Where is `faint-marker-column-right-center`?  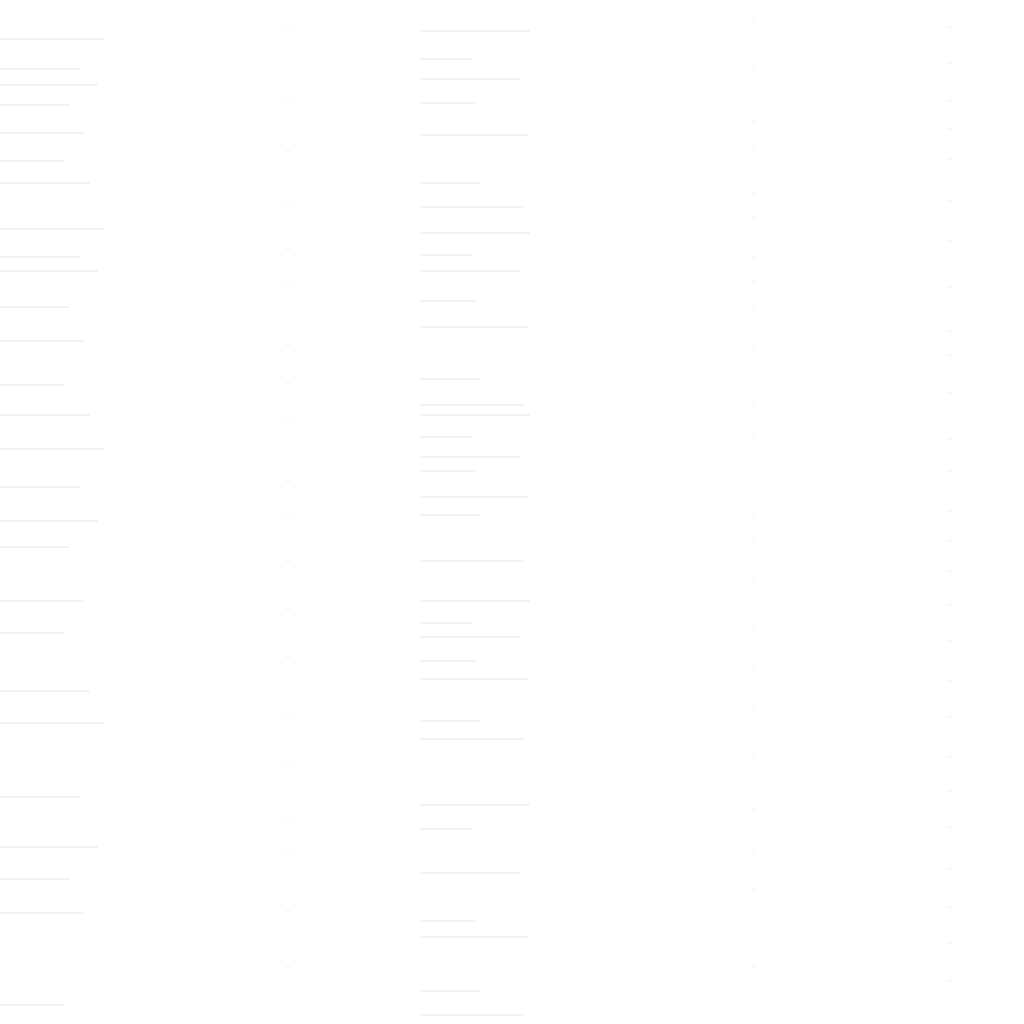
faint-marker-column-right-center is located at coordinates (780, 512).